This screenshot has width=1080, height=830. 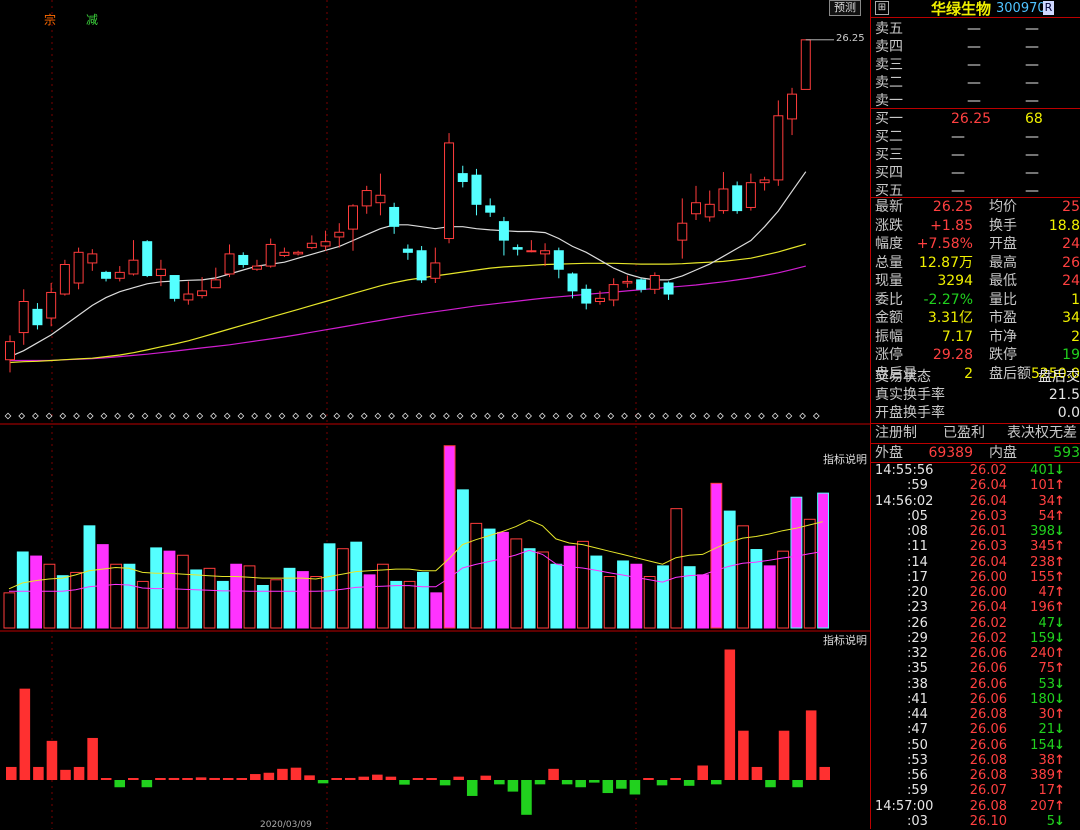 I want to click on tag-row: 注册制 已盈利 表决权无差, so click(x=975, y=433).